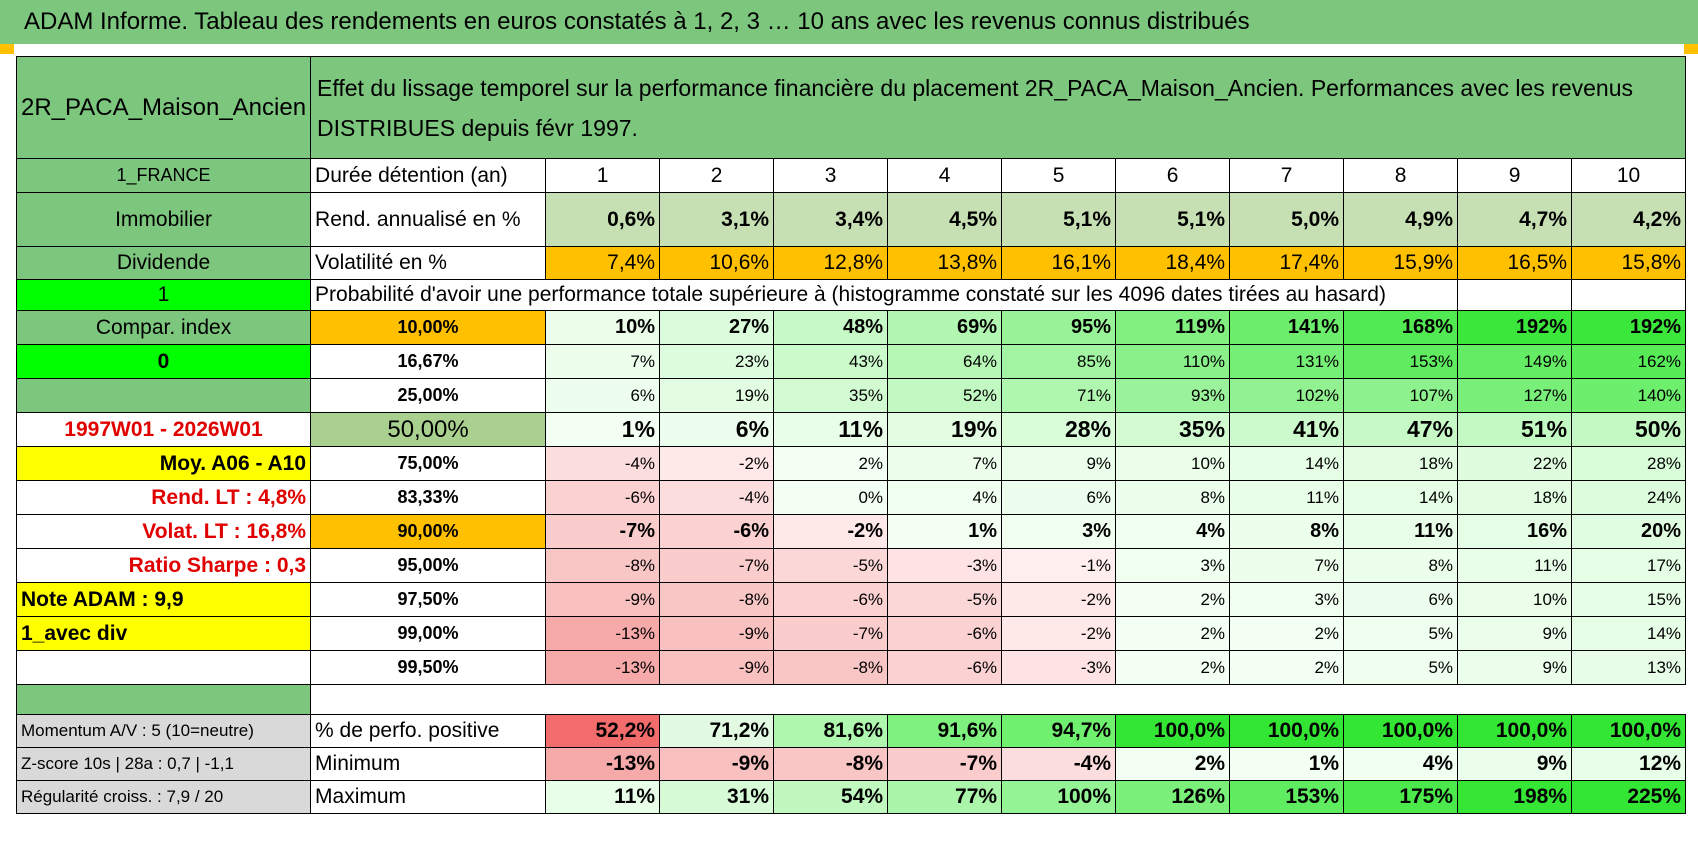 This screenshot has height=848, width=1698. I want to click on quantile-value: 28%, so click(1059, 429).